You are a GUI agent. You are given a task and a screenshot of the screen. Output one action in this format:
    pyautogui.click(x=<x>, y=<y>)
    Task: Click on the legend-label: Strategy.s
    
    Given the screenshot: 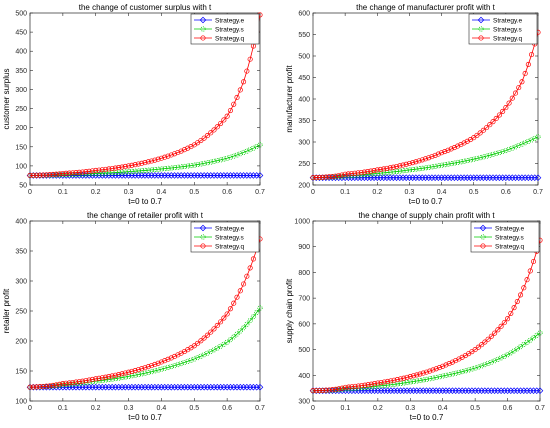 What is the action you would take?
    pyautogui.click(x=230, y=237)
    